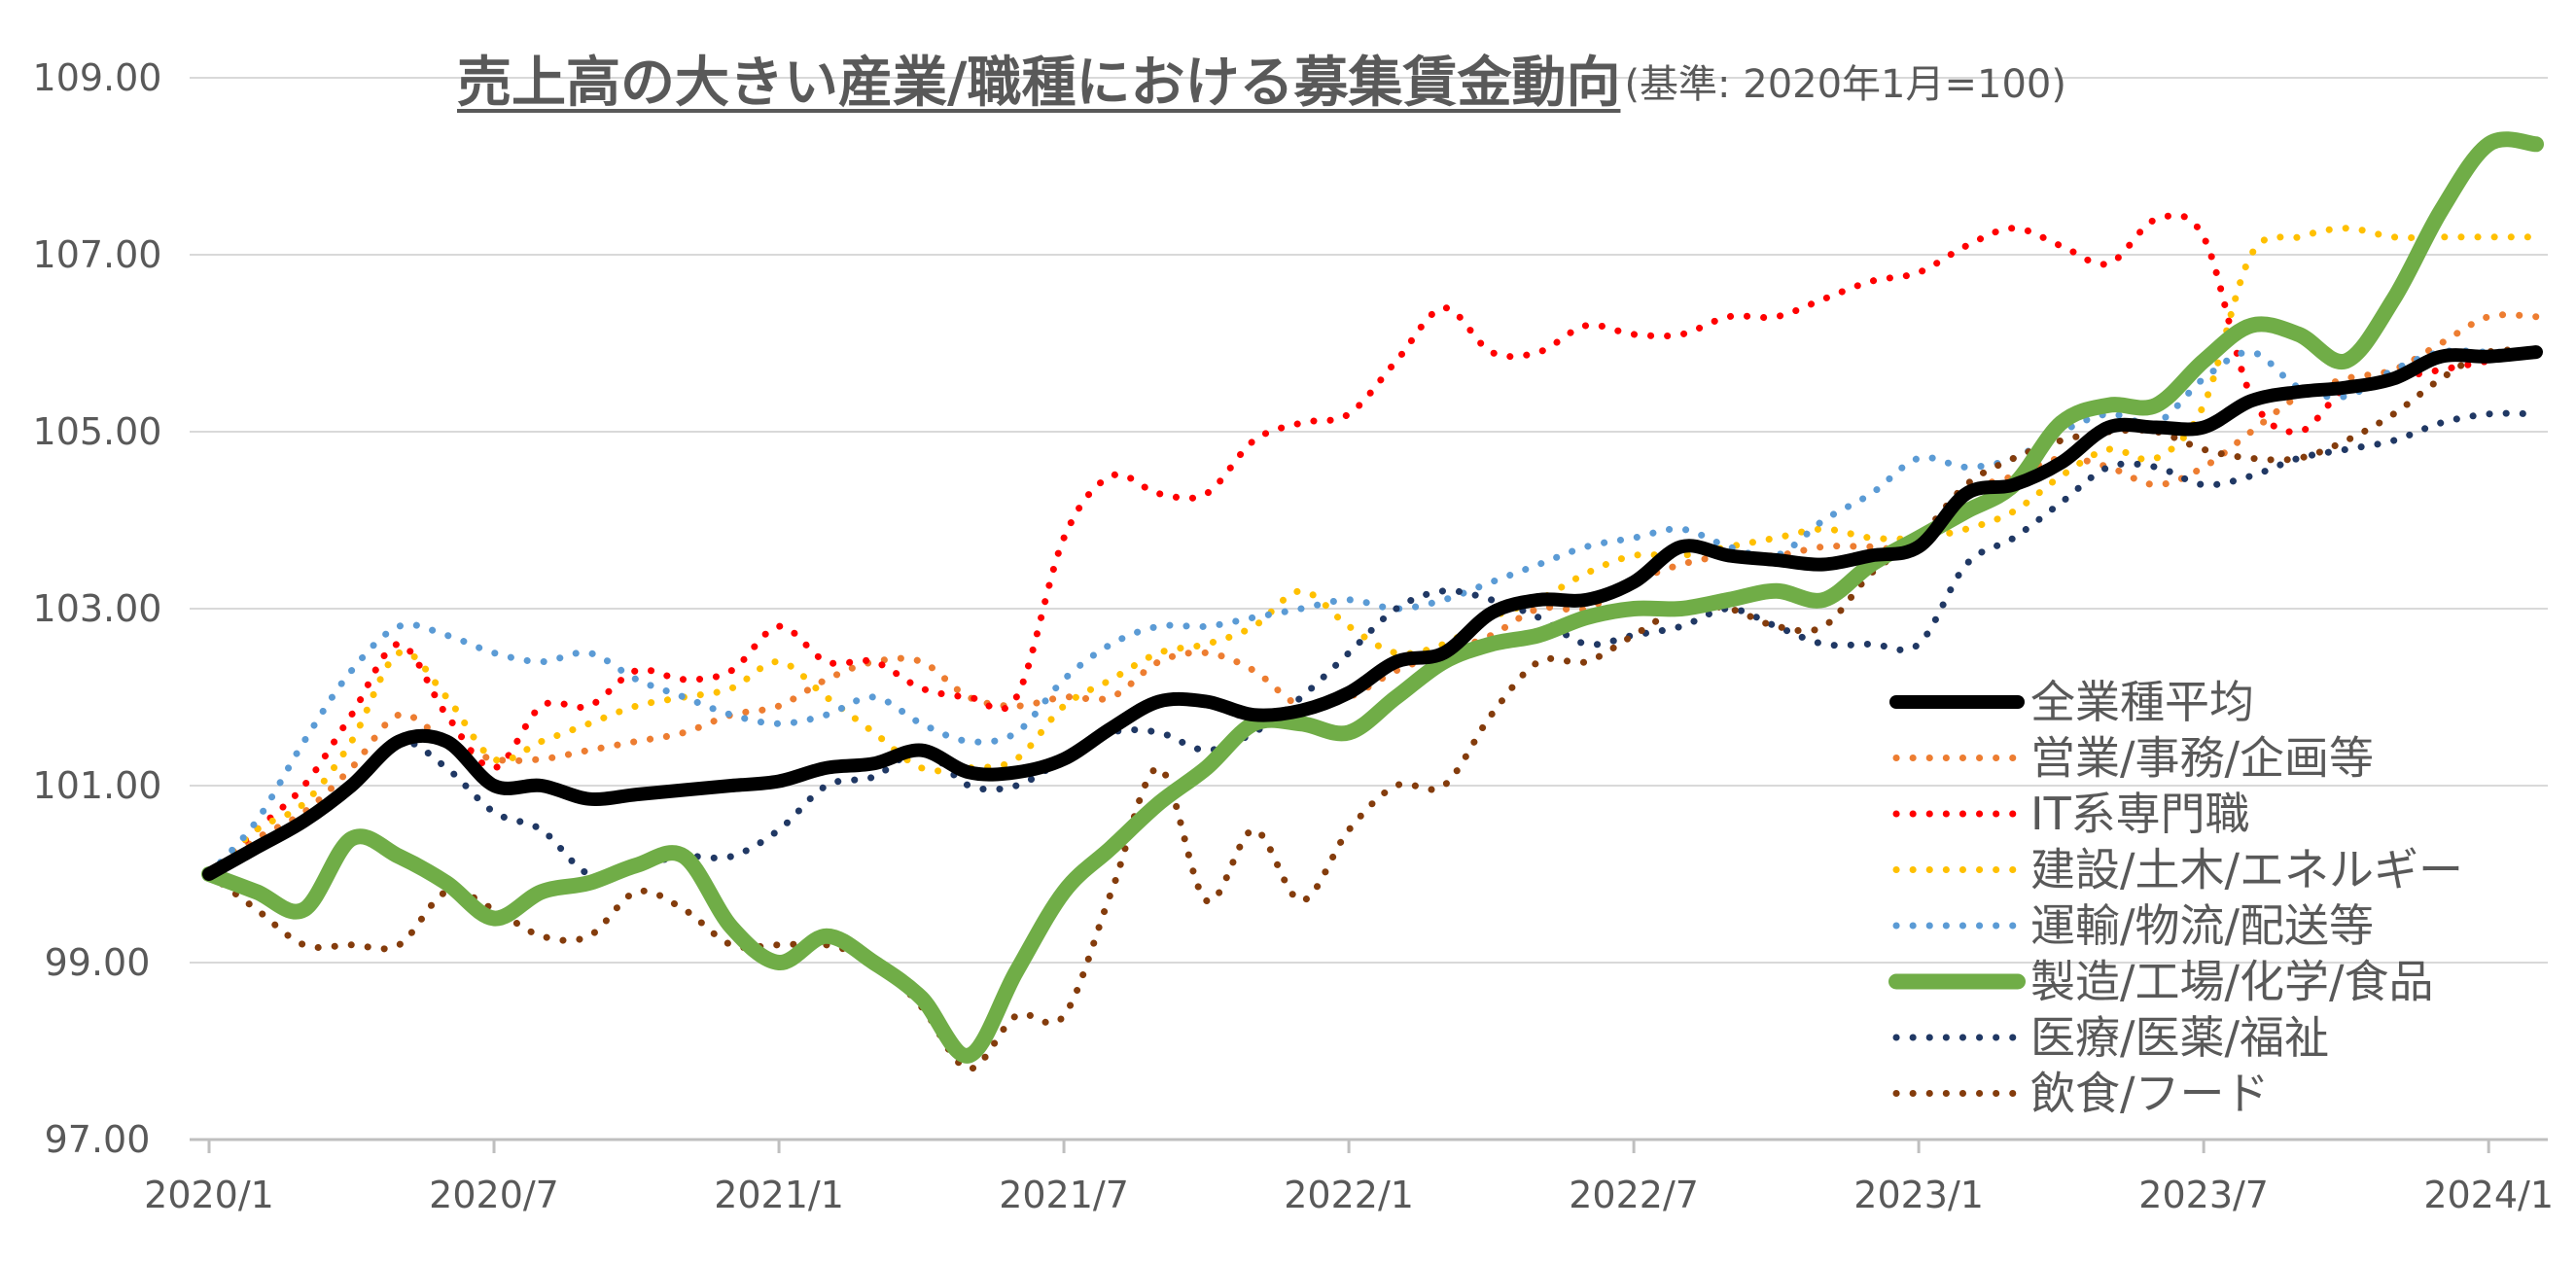 The width and height of the screenshot is (2576, 1264). Describe the element at coordinates (97, 431) in the screenshot. I see `y-tick-label: 105.00` at that location.